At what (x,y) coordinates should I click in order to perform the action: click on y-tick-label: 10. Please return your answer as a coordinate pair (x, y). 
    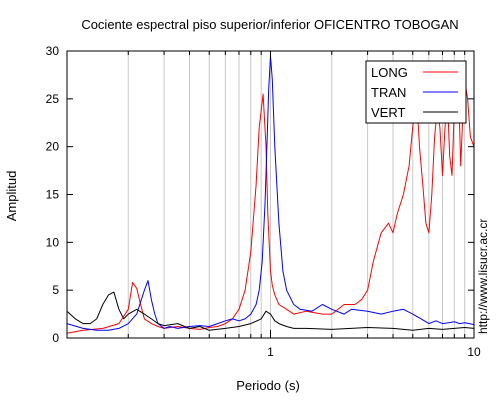
    Looking at the image, I should click on (53, 242).